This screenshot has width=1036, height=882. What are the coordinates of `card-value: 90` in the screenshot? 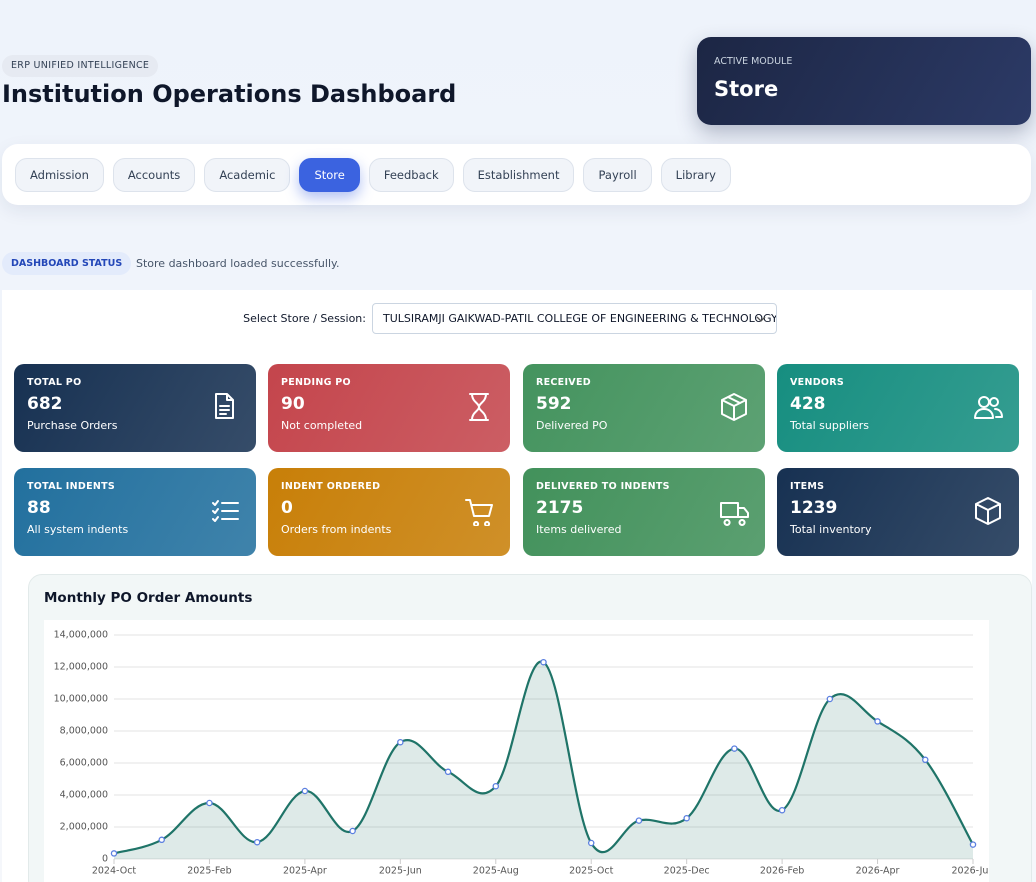 It's located at (293, 404).